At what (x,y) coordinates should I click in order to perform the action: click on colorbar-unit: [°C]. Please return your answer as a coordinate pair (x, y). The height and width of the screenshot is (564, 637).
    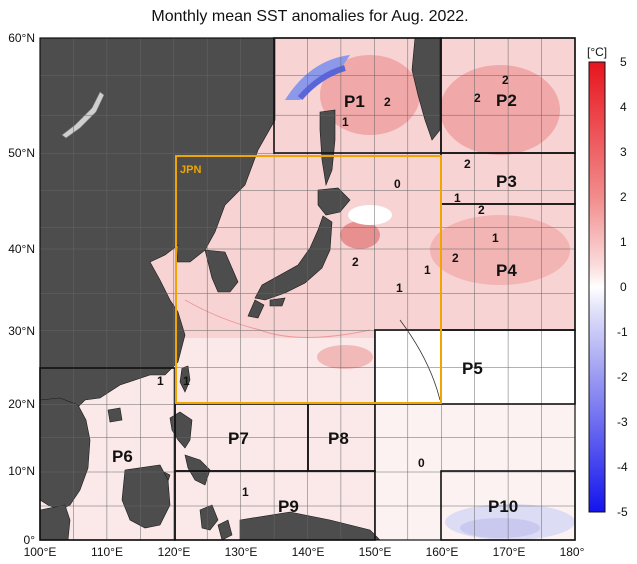
    Looking at the image, I should click on (597, 52).